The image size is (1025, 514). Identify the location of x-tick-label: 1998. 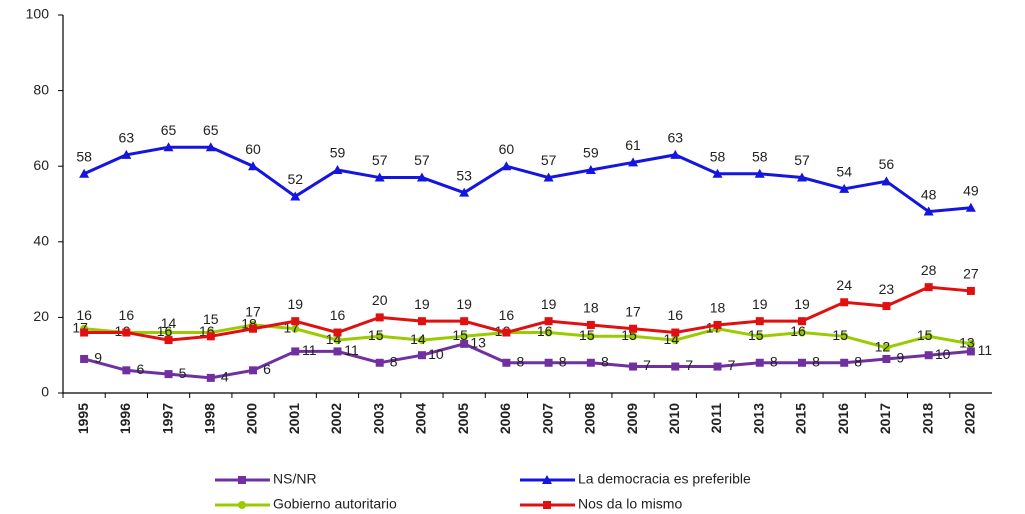
(209, 418).